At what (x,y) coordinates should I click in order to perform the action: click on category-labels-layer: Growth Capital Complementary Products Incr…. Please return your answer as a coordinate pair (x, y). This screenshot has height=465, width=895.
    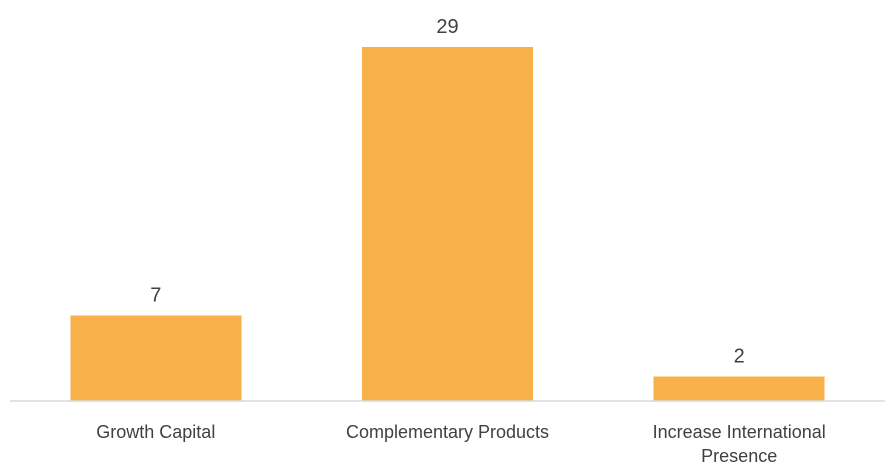
    Looking at the image, I should click on (460, 443).